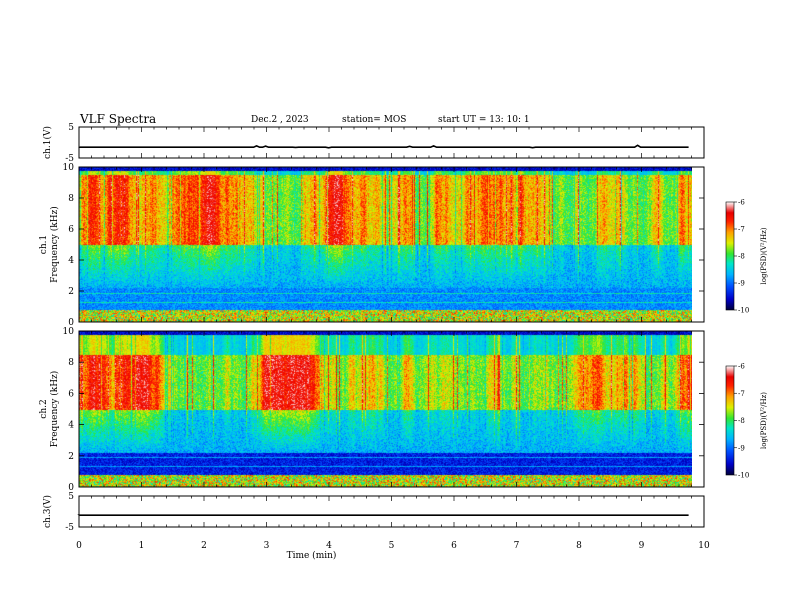  What do you see at coordinates (44, 244) in the screenshot?
I see `ch1-spectrogram-channel-label: ch.1` at bounding box center [44, 244].